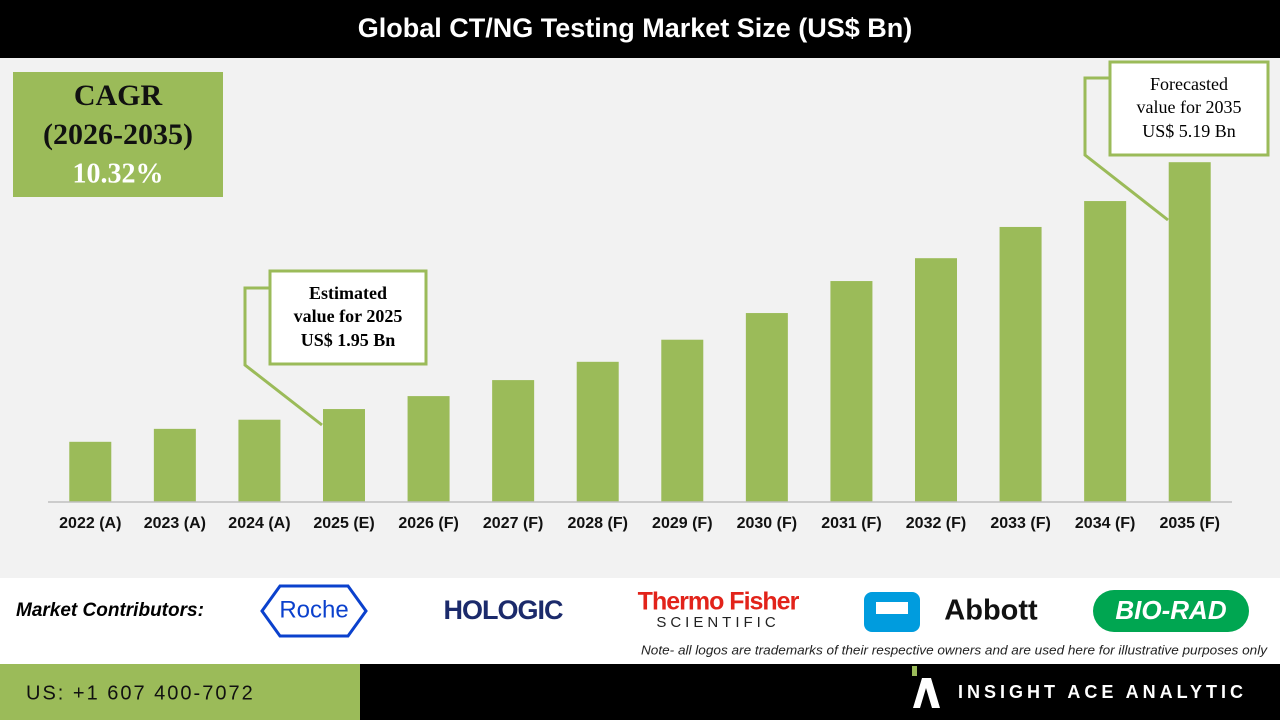 The image size is (1280, 720). I want to click on roche-logo, so click(314, 611).